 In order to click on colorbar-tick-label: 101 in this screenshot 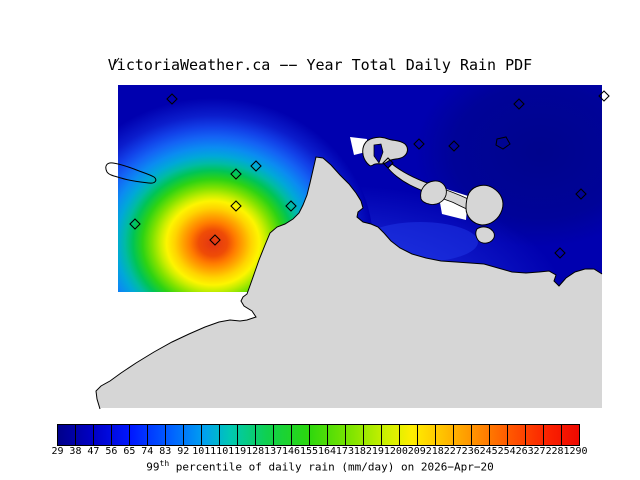, I will do `click(201, 451)`.